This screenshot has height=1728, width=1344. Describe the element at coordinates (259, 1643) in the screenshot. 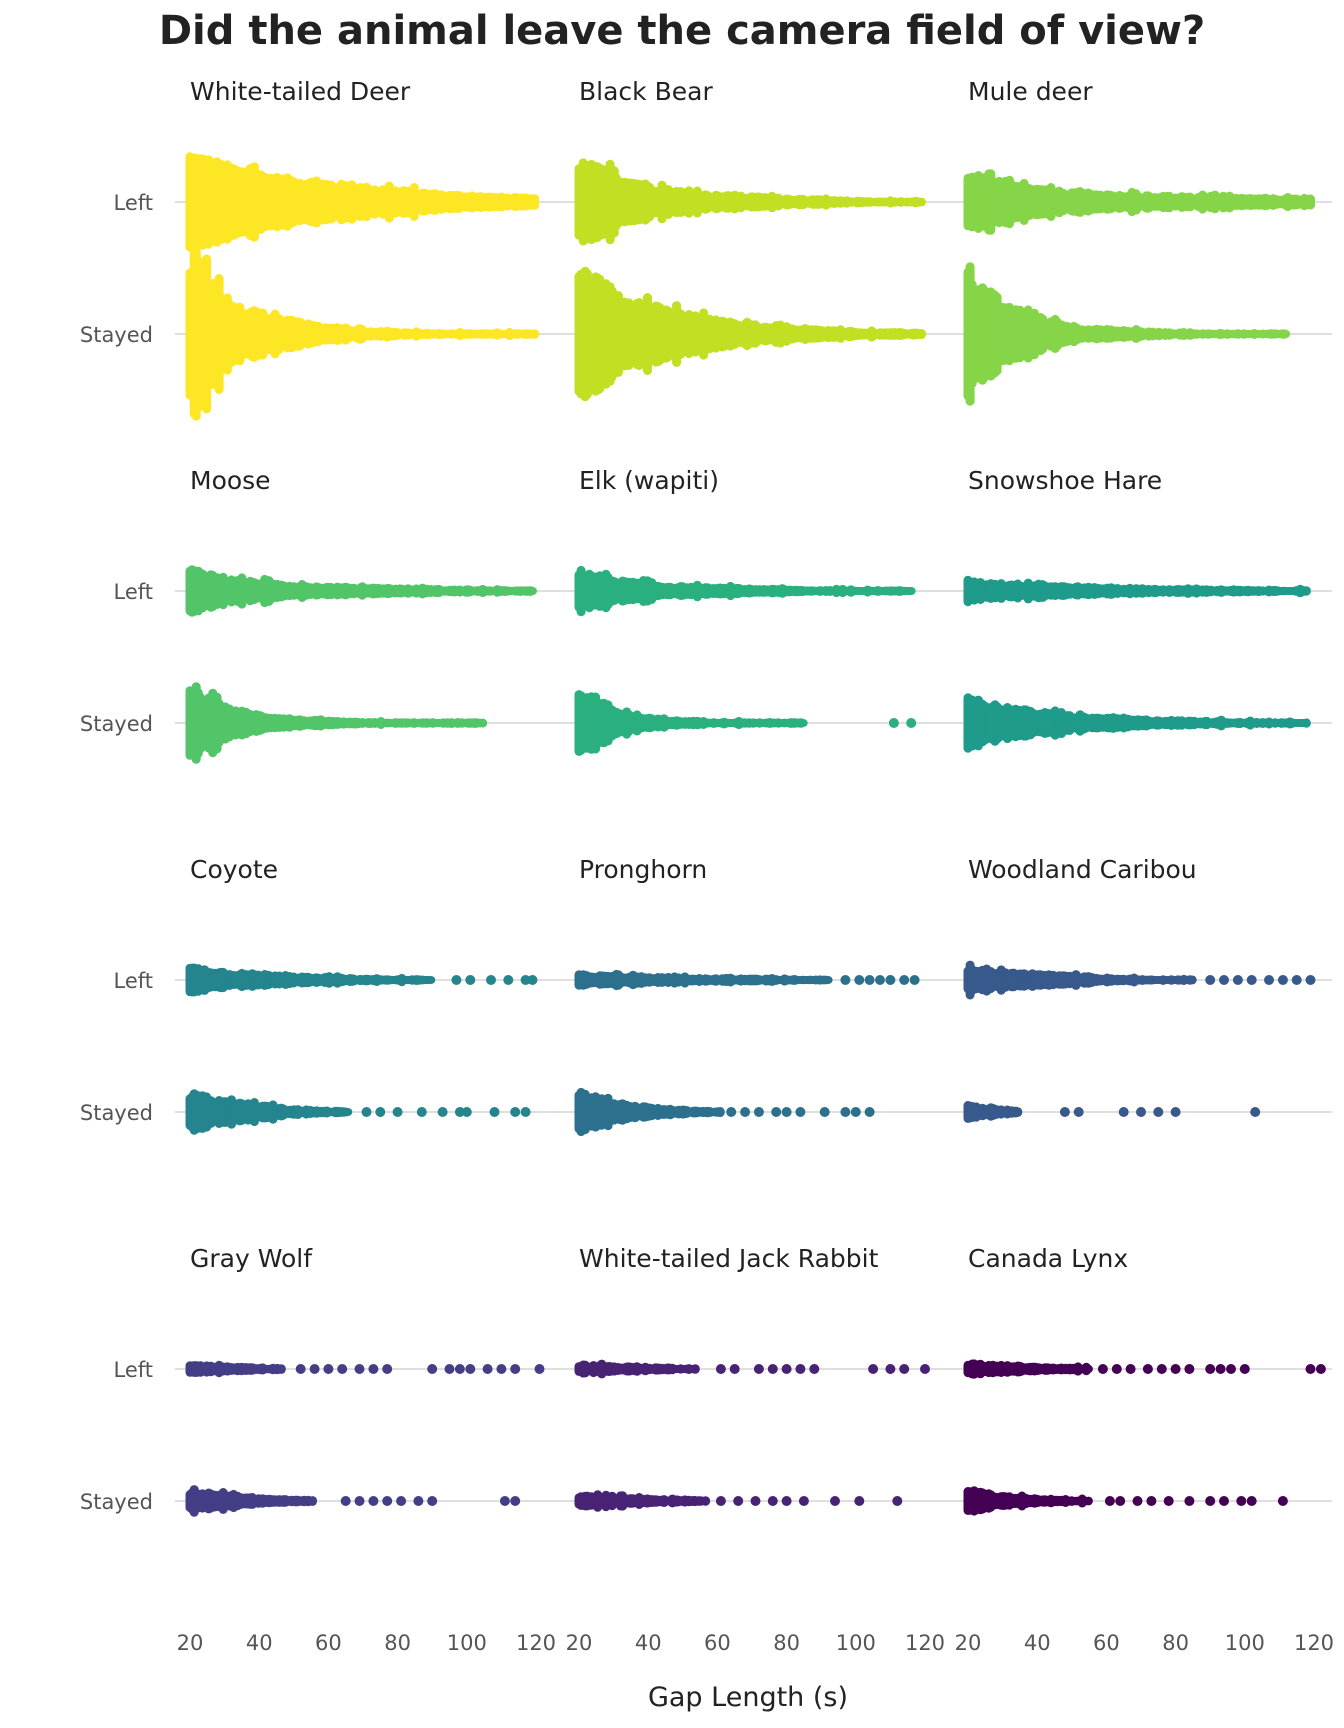

I see `x-tick-label: 40` at that location.